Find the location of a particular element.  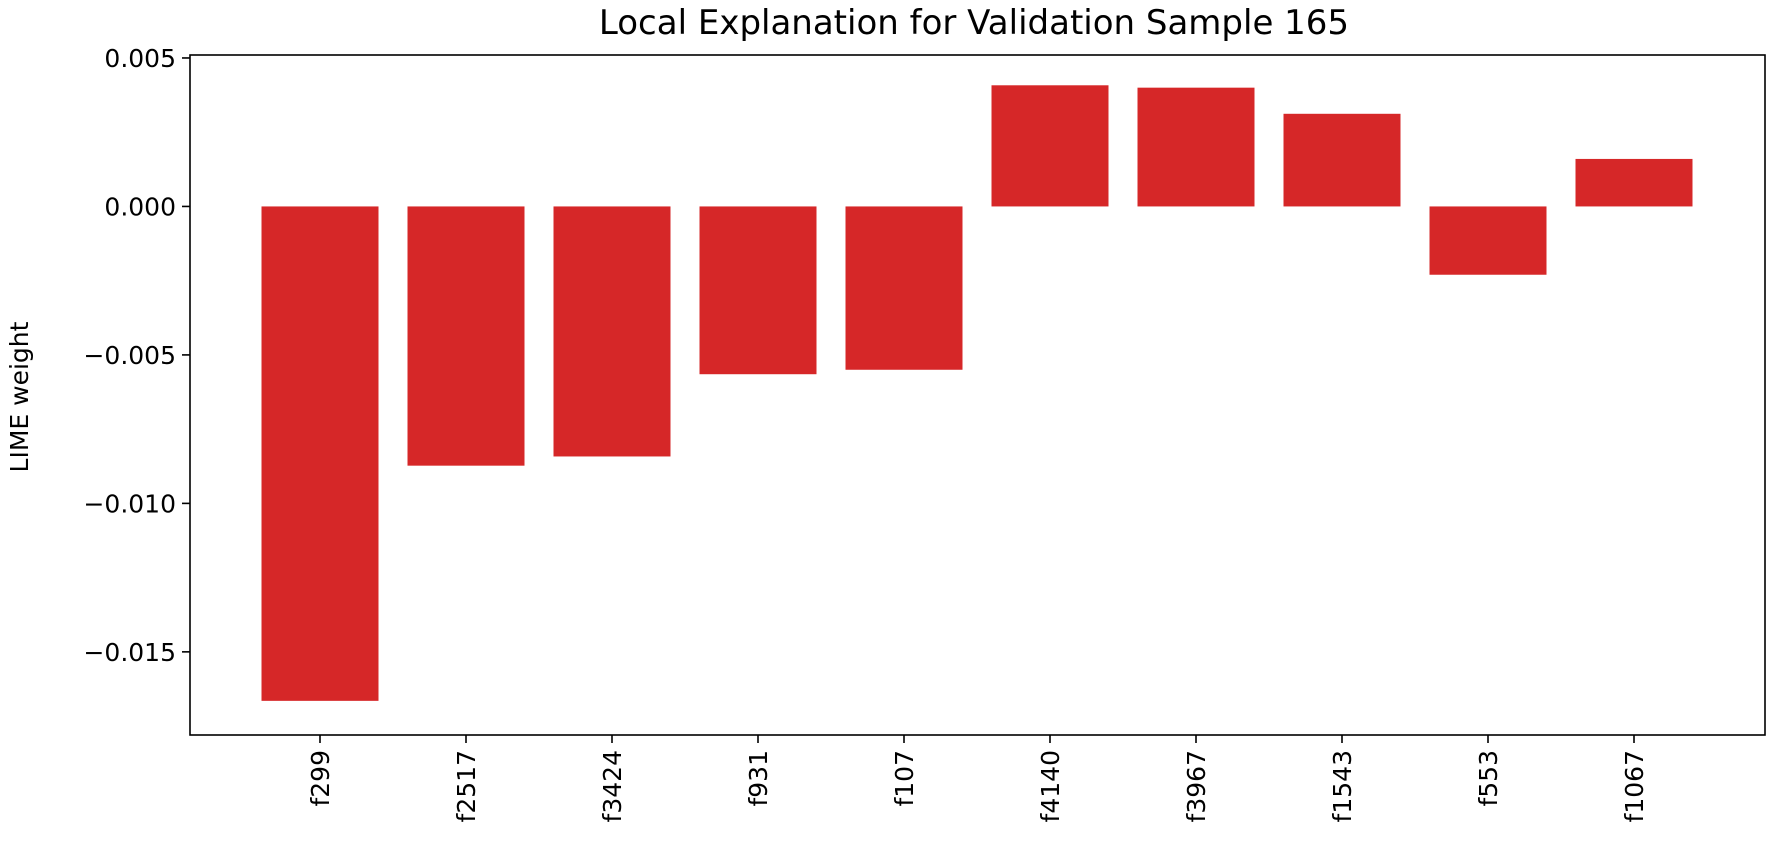

bar-f299 is located at coordinates (320, 453).